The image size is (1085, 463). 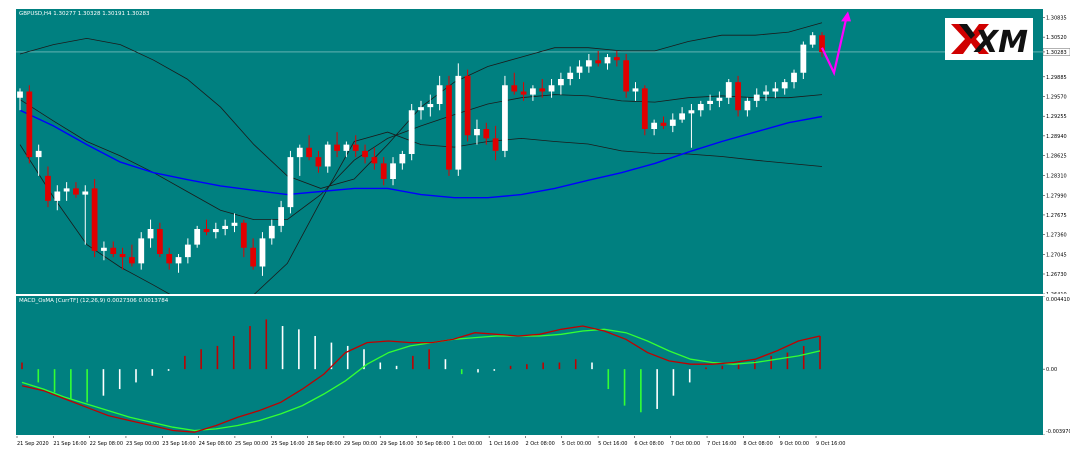 I want to click on time-tick-label: 5 Oct 16:00, so click(x=612, y=444).